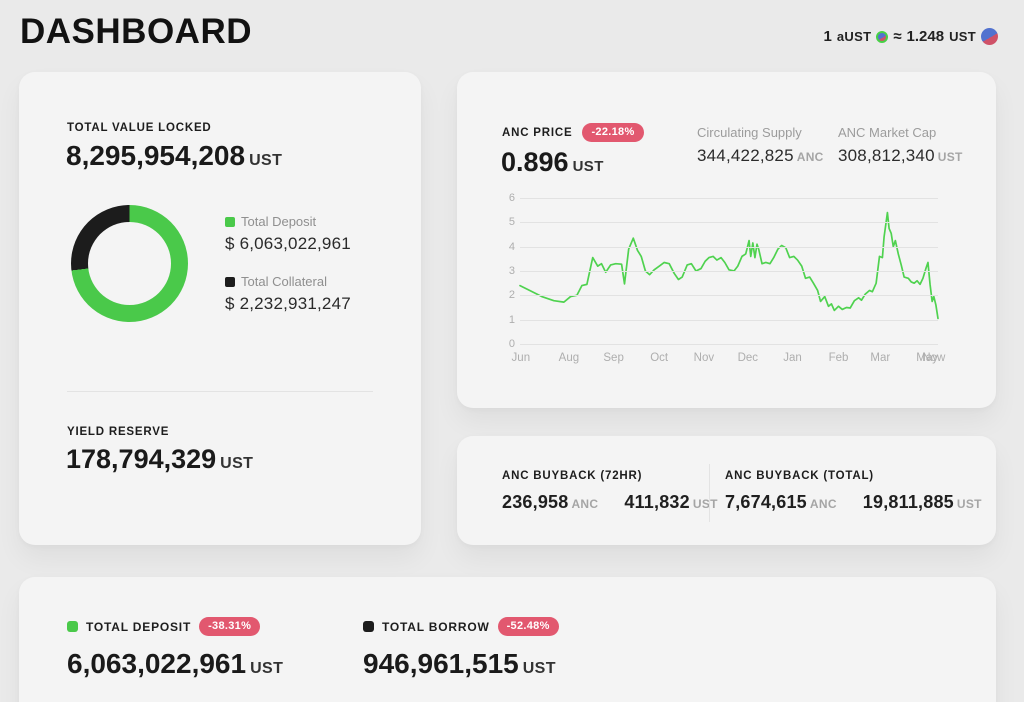 Image resolution: width=1024 pixels, height=702 pixels. What do you see at coordinates (838, 358) in the screenshot?
I see `x-tick-label: Feb` at bounding box center [838, 358].